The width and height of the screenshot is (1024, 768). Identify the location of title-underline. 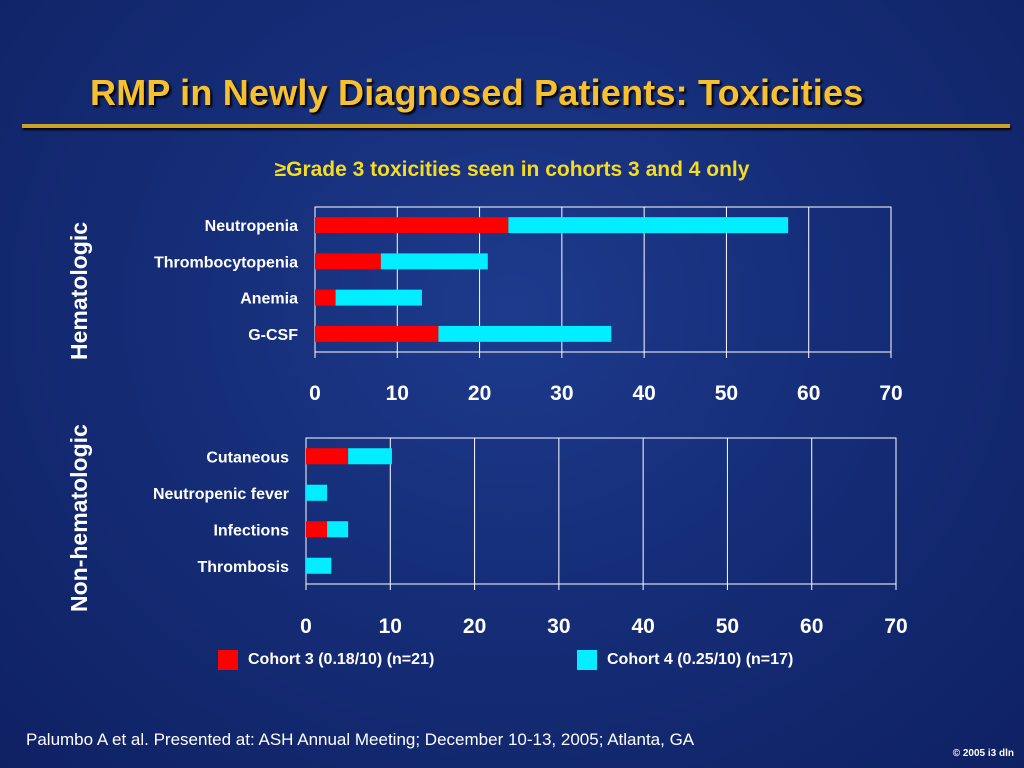
(516, 126).